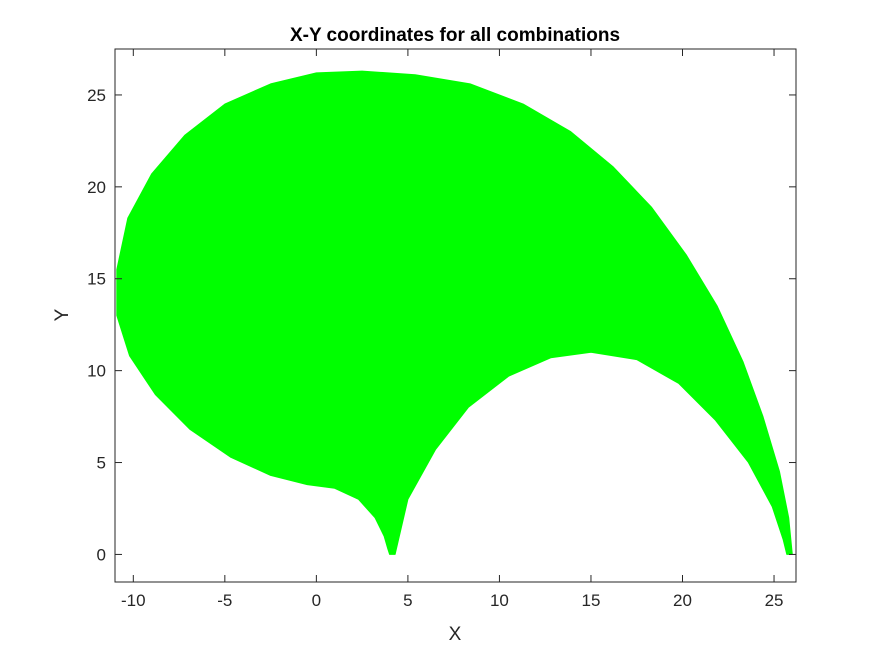 Image resolution: width=875 pixels, height=661 pixels. Describe the element at coordinates (101, 554) in the screenshot. I see `y-tick-label-0: 0` at that location.